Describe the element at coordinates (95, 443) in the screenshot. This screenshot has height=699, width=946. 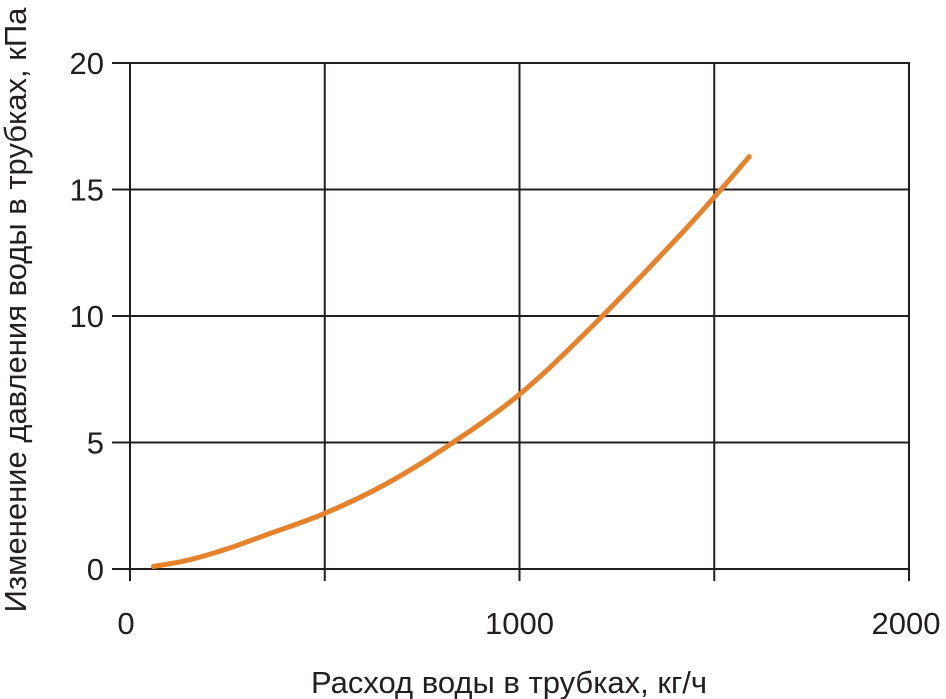
I see `y-tick-label: 5` at that location.